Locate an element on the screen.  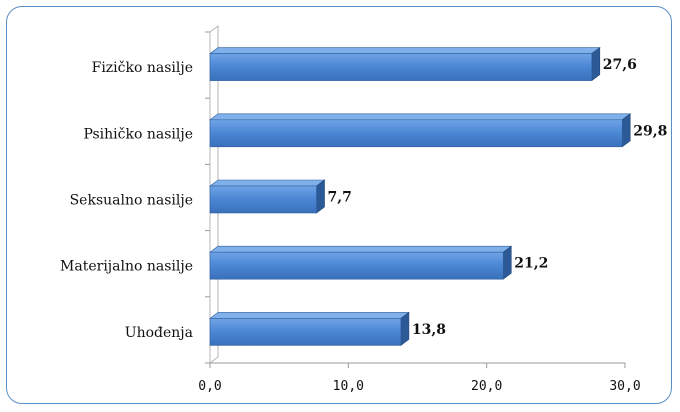
category-label: Materijalno nasilje is located at coordinates (126, 267).